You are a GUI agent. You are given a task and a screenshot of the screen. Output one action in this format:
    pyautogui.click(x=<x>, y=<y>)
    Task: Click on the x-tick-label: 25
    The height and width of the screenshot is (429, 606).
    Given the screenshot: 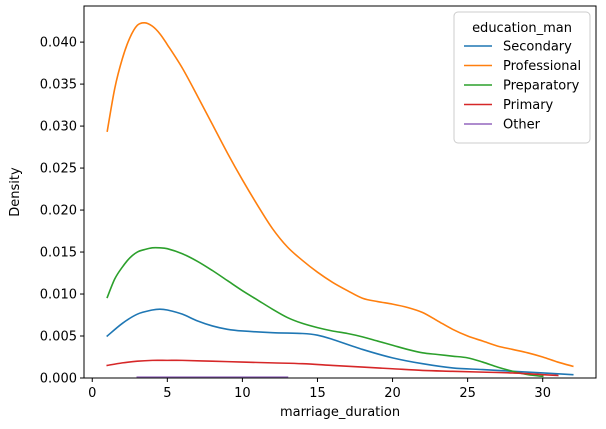 What is the action you would take?
    pyautogui.click(x=467, y=393)
    